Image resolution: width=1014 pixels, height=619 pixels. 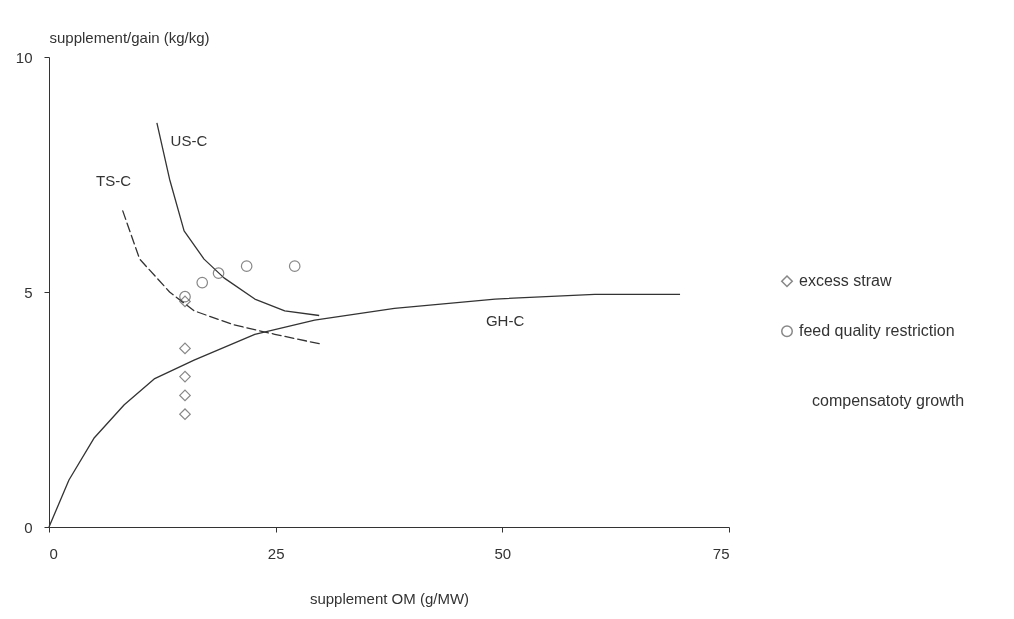 What do you see at coordinates (28, 292) in the screenshot?
I see `y-tick-label: 5` at bounding box center [28, 292].